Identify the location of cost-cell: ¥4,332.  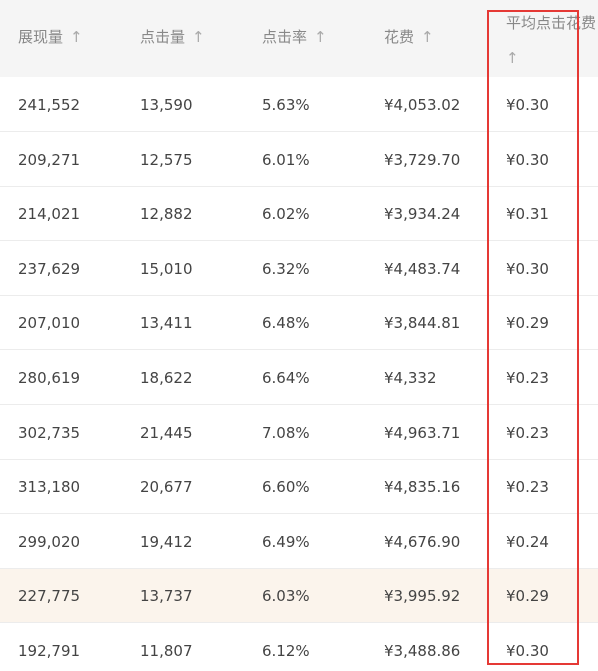
(410, 378).